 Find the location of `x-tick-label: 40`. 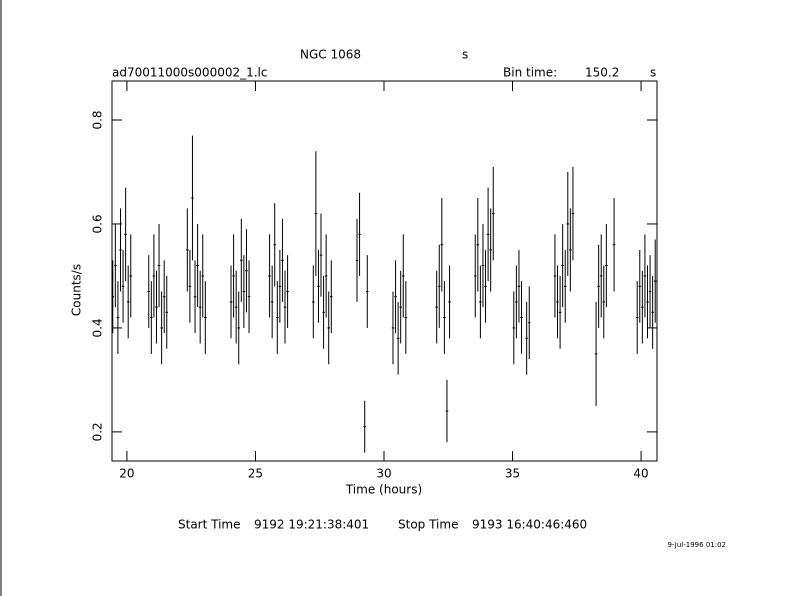

x-tick-label: 40 is located at coordinates (640, 474).